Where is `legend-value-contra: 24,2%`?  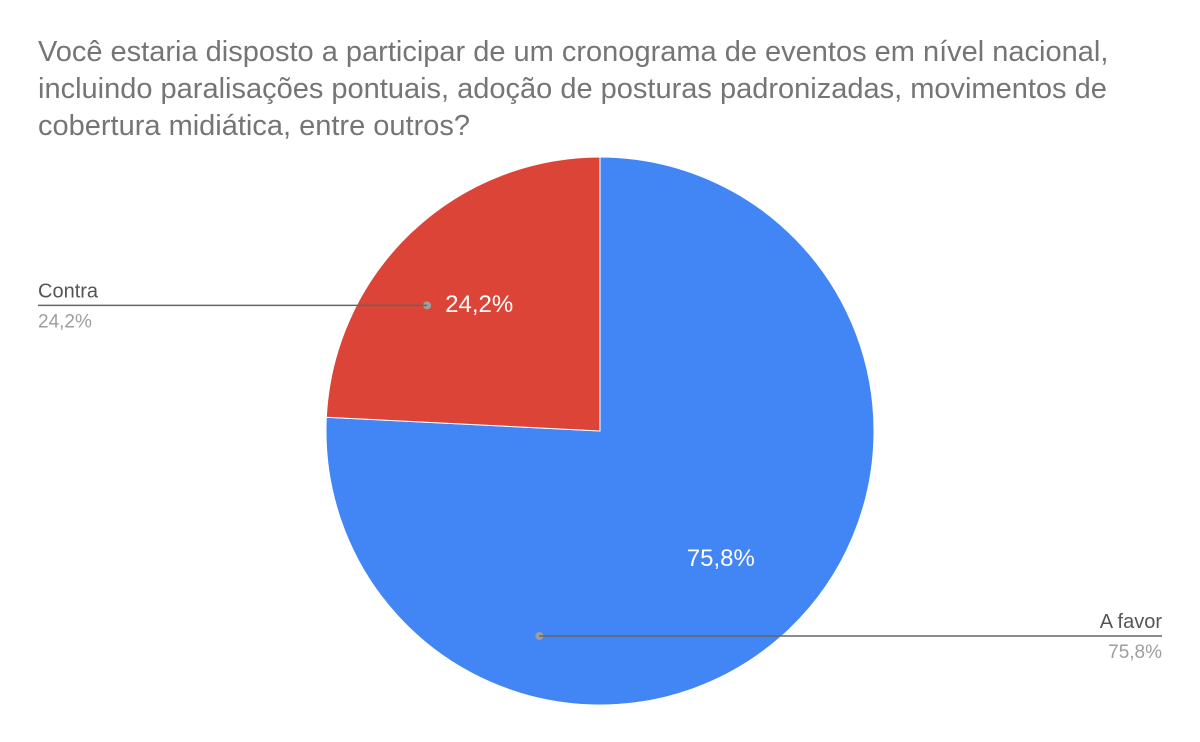 legend-value-contra: 24,2% is located at coordinates (65, 321).